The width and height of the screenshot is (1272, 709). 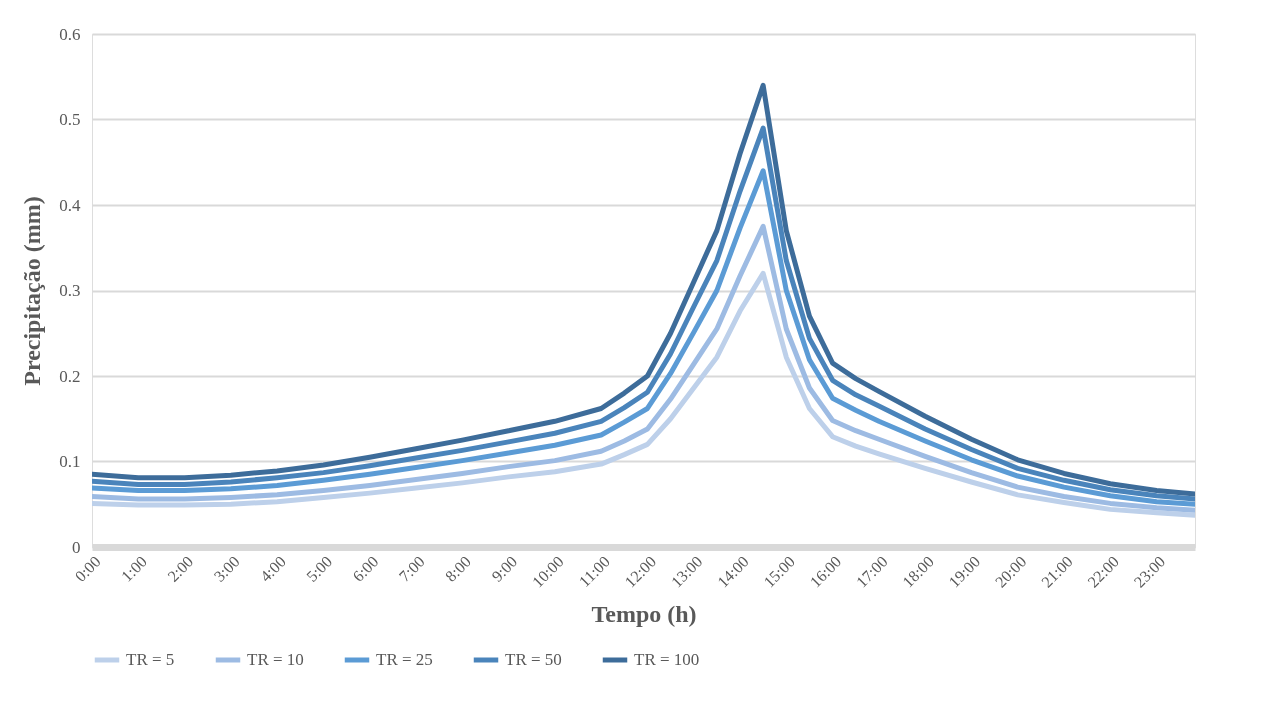 I want to click on y-tick-label: 0.4, so click(x=70, y=205).